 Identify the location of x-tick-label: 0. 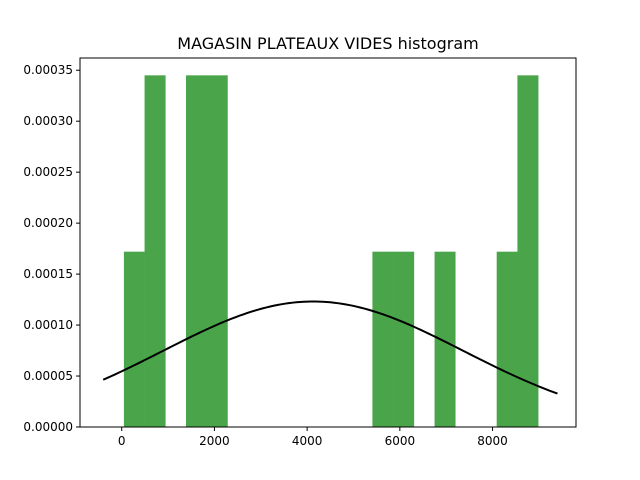
(122, 441).